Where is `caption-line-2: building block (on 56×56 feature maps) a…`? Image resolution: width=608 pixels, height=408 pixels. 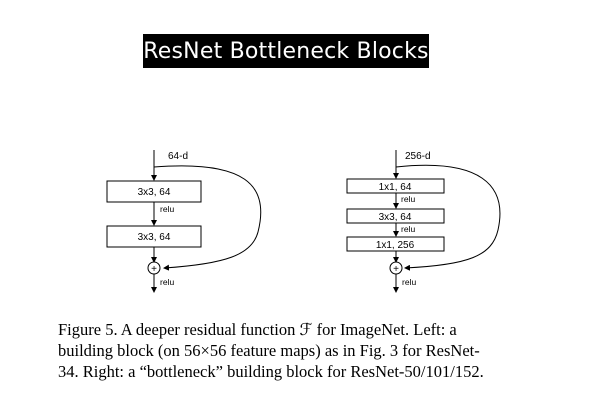 caption-line-2: building block (on 56×56 feature maps) a… is located at coordinates (269, 350).